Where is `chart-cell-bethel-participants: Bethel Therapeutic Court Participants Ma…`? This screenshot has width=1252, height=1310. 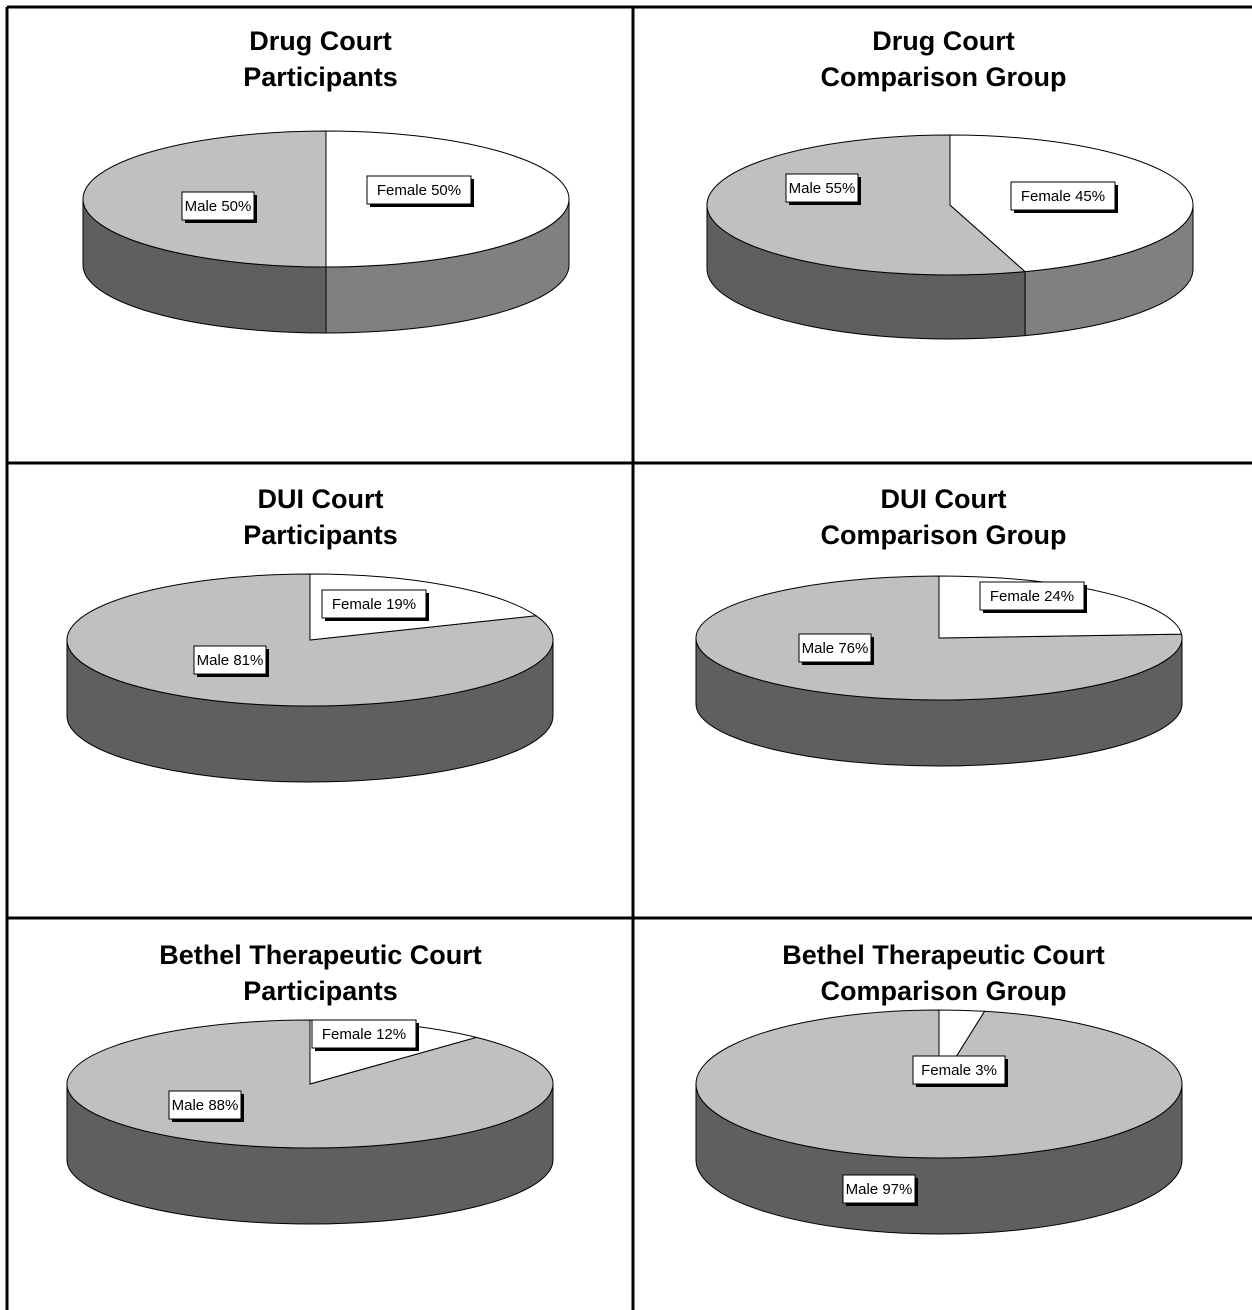 chart-cell-bethel-participants: Bethel Therapeutic Court Participants Ma… is located at coordinates (320, 1115).